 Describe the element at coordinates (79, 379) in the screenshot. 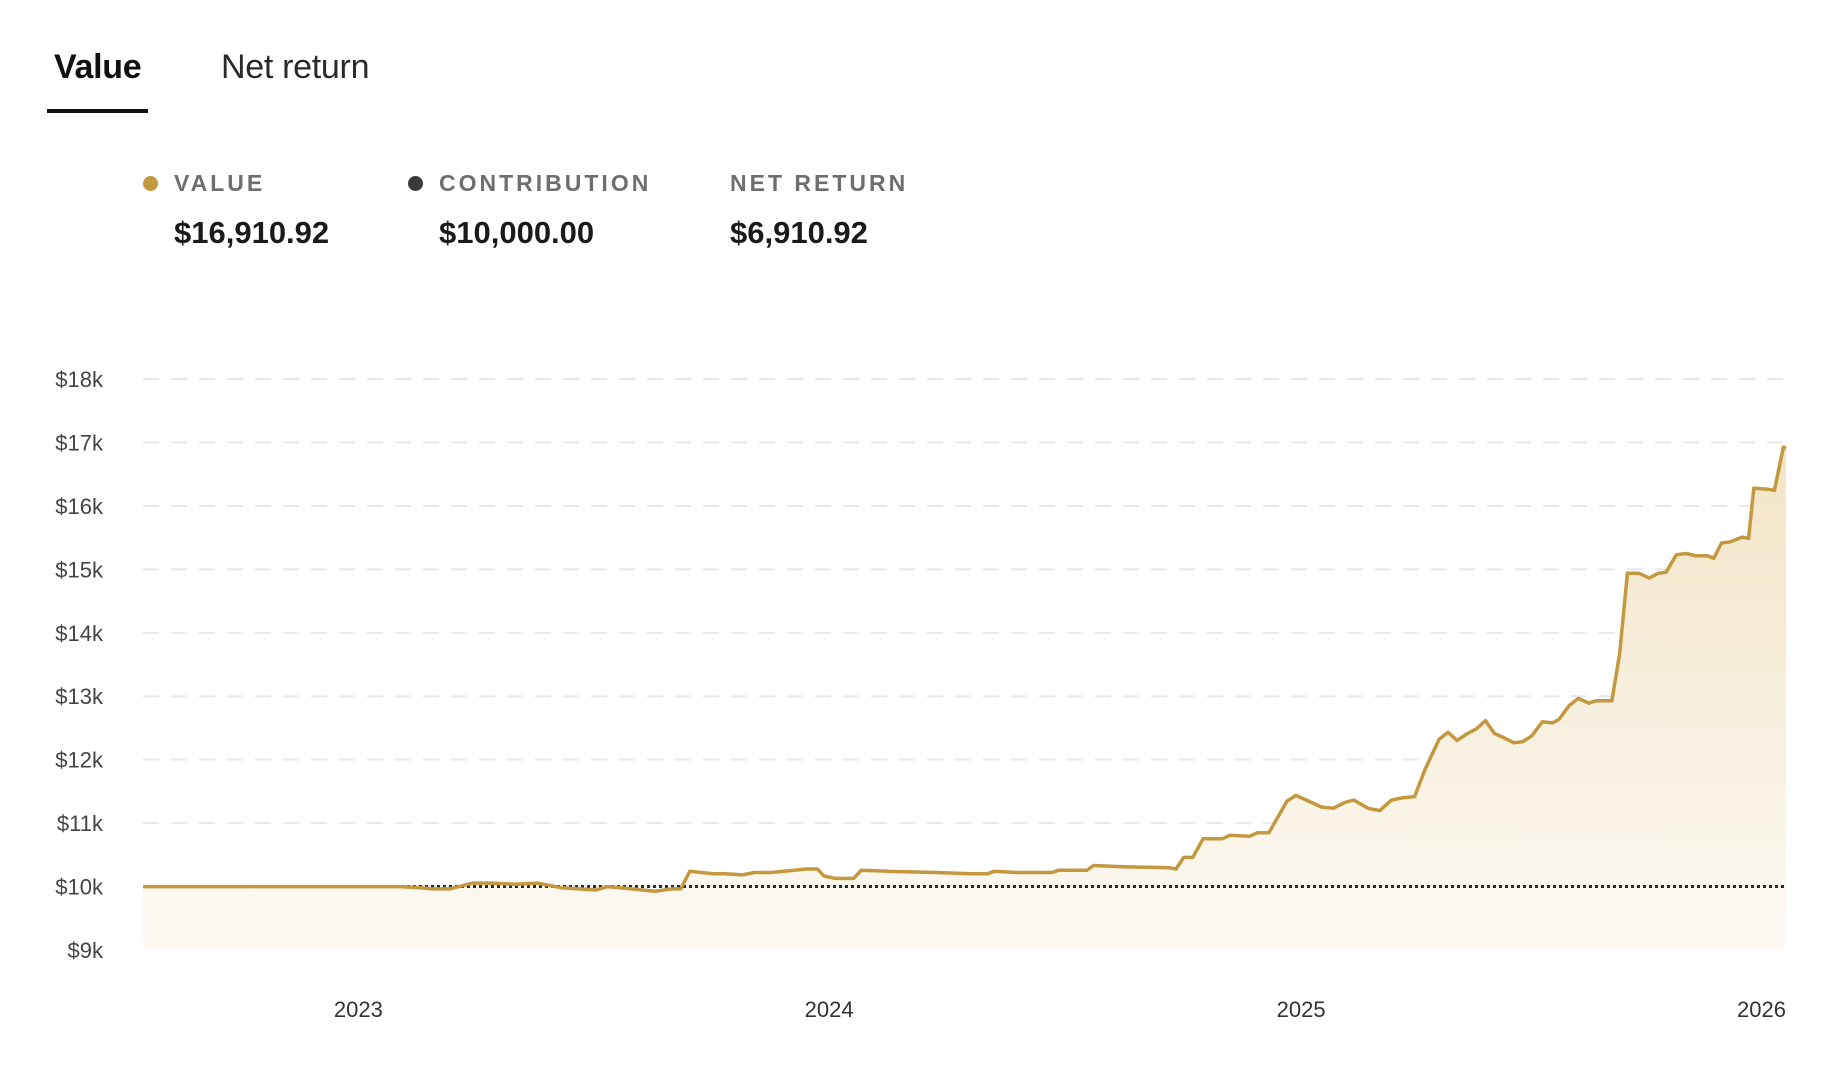

I see `y-tick-label: $18k` at that location.